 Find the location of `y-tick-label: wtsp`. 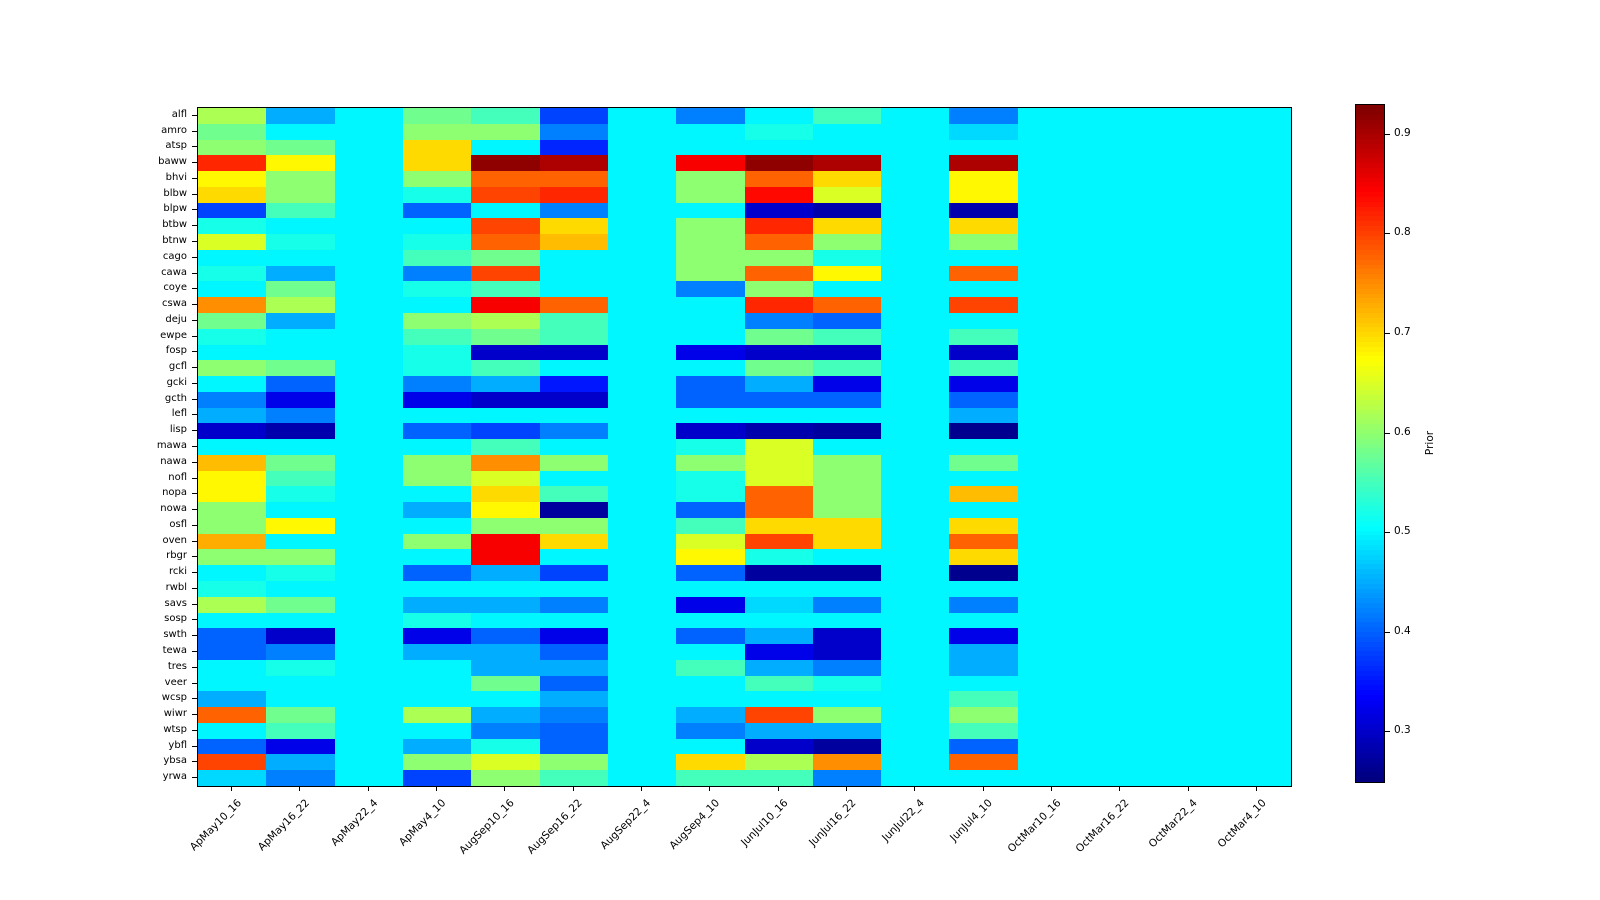

y-tick-label: wtsp is located at coordinates (175, 729).